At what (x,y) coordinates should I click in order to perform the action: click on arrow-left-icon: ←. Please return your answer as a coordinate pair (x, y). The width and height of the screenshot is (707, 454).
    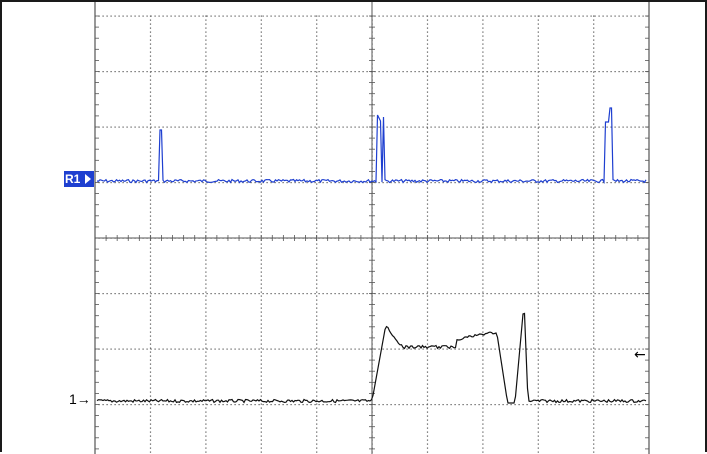
    Looking at the image, I should click on (640, 355).